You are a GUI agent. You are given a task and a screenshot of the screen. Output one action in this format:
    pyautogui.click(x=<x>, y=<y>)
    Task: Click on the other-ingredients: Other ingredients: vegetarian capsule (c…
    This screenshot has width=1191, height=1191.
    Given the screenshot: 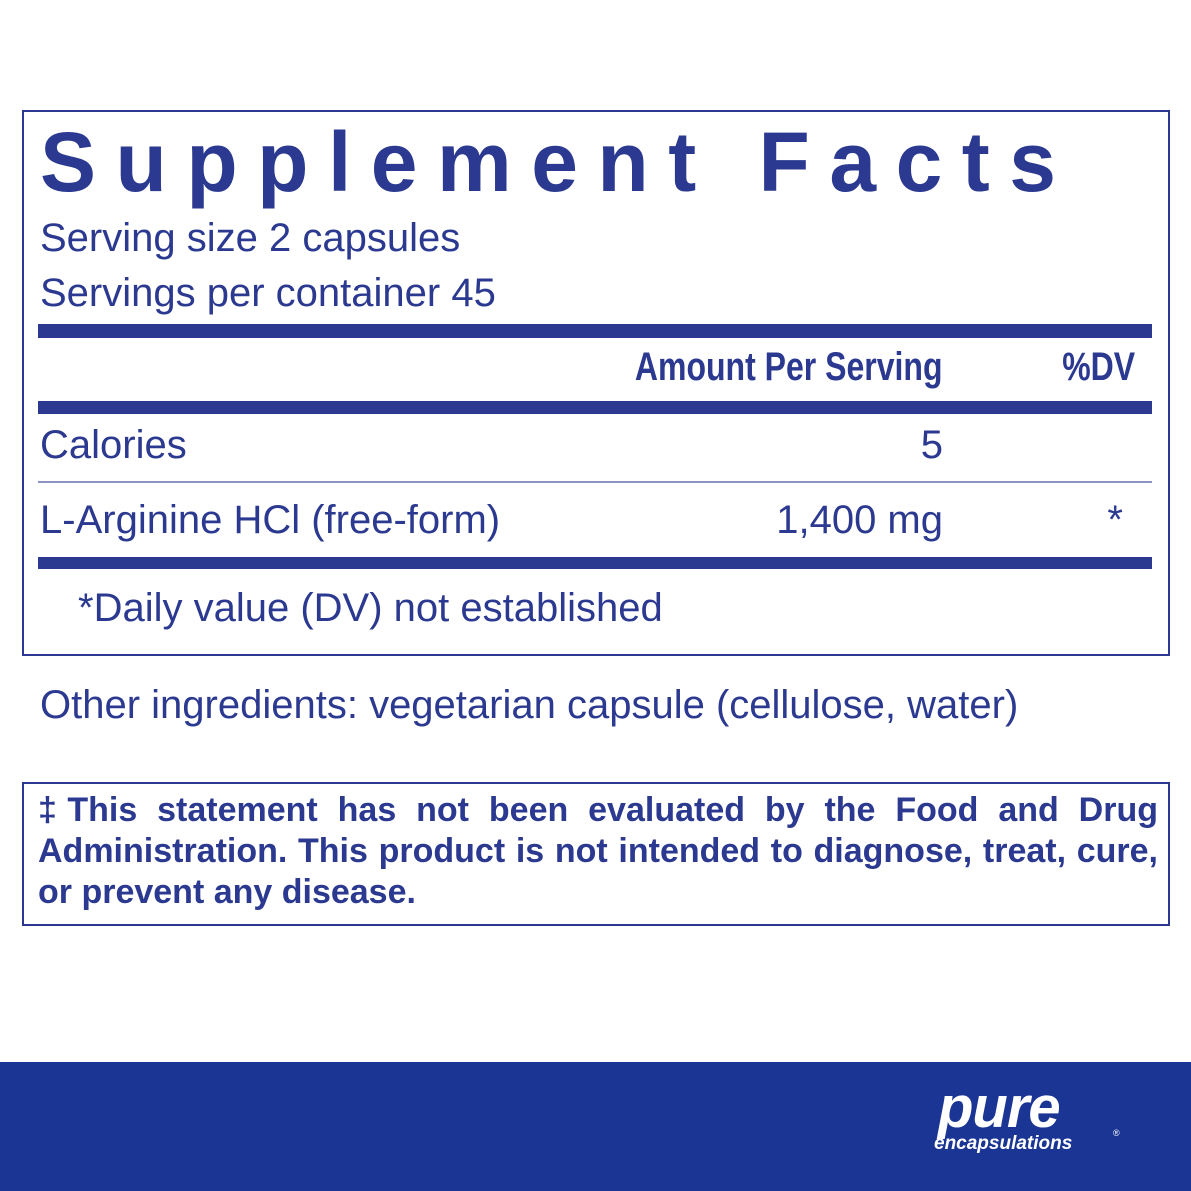 What is the action you would take?
    pyautogui.click(x=529, y=705)
    